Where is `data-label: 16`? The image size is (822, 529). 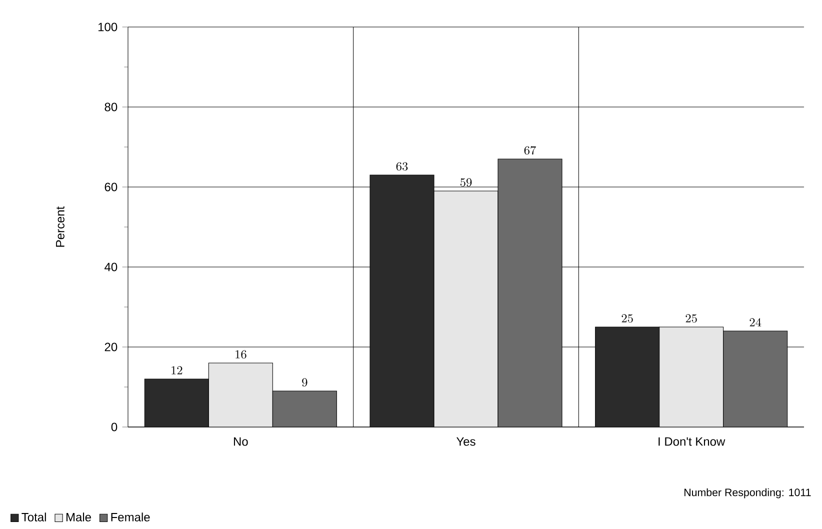
data-label: 16 is located at coordinates (241, 354).